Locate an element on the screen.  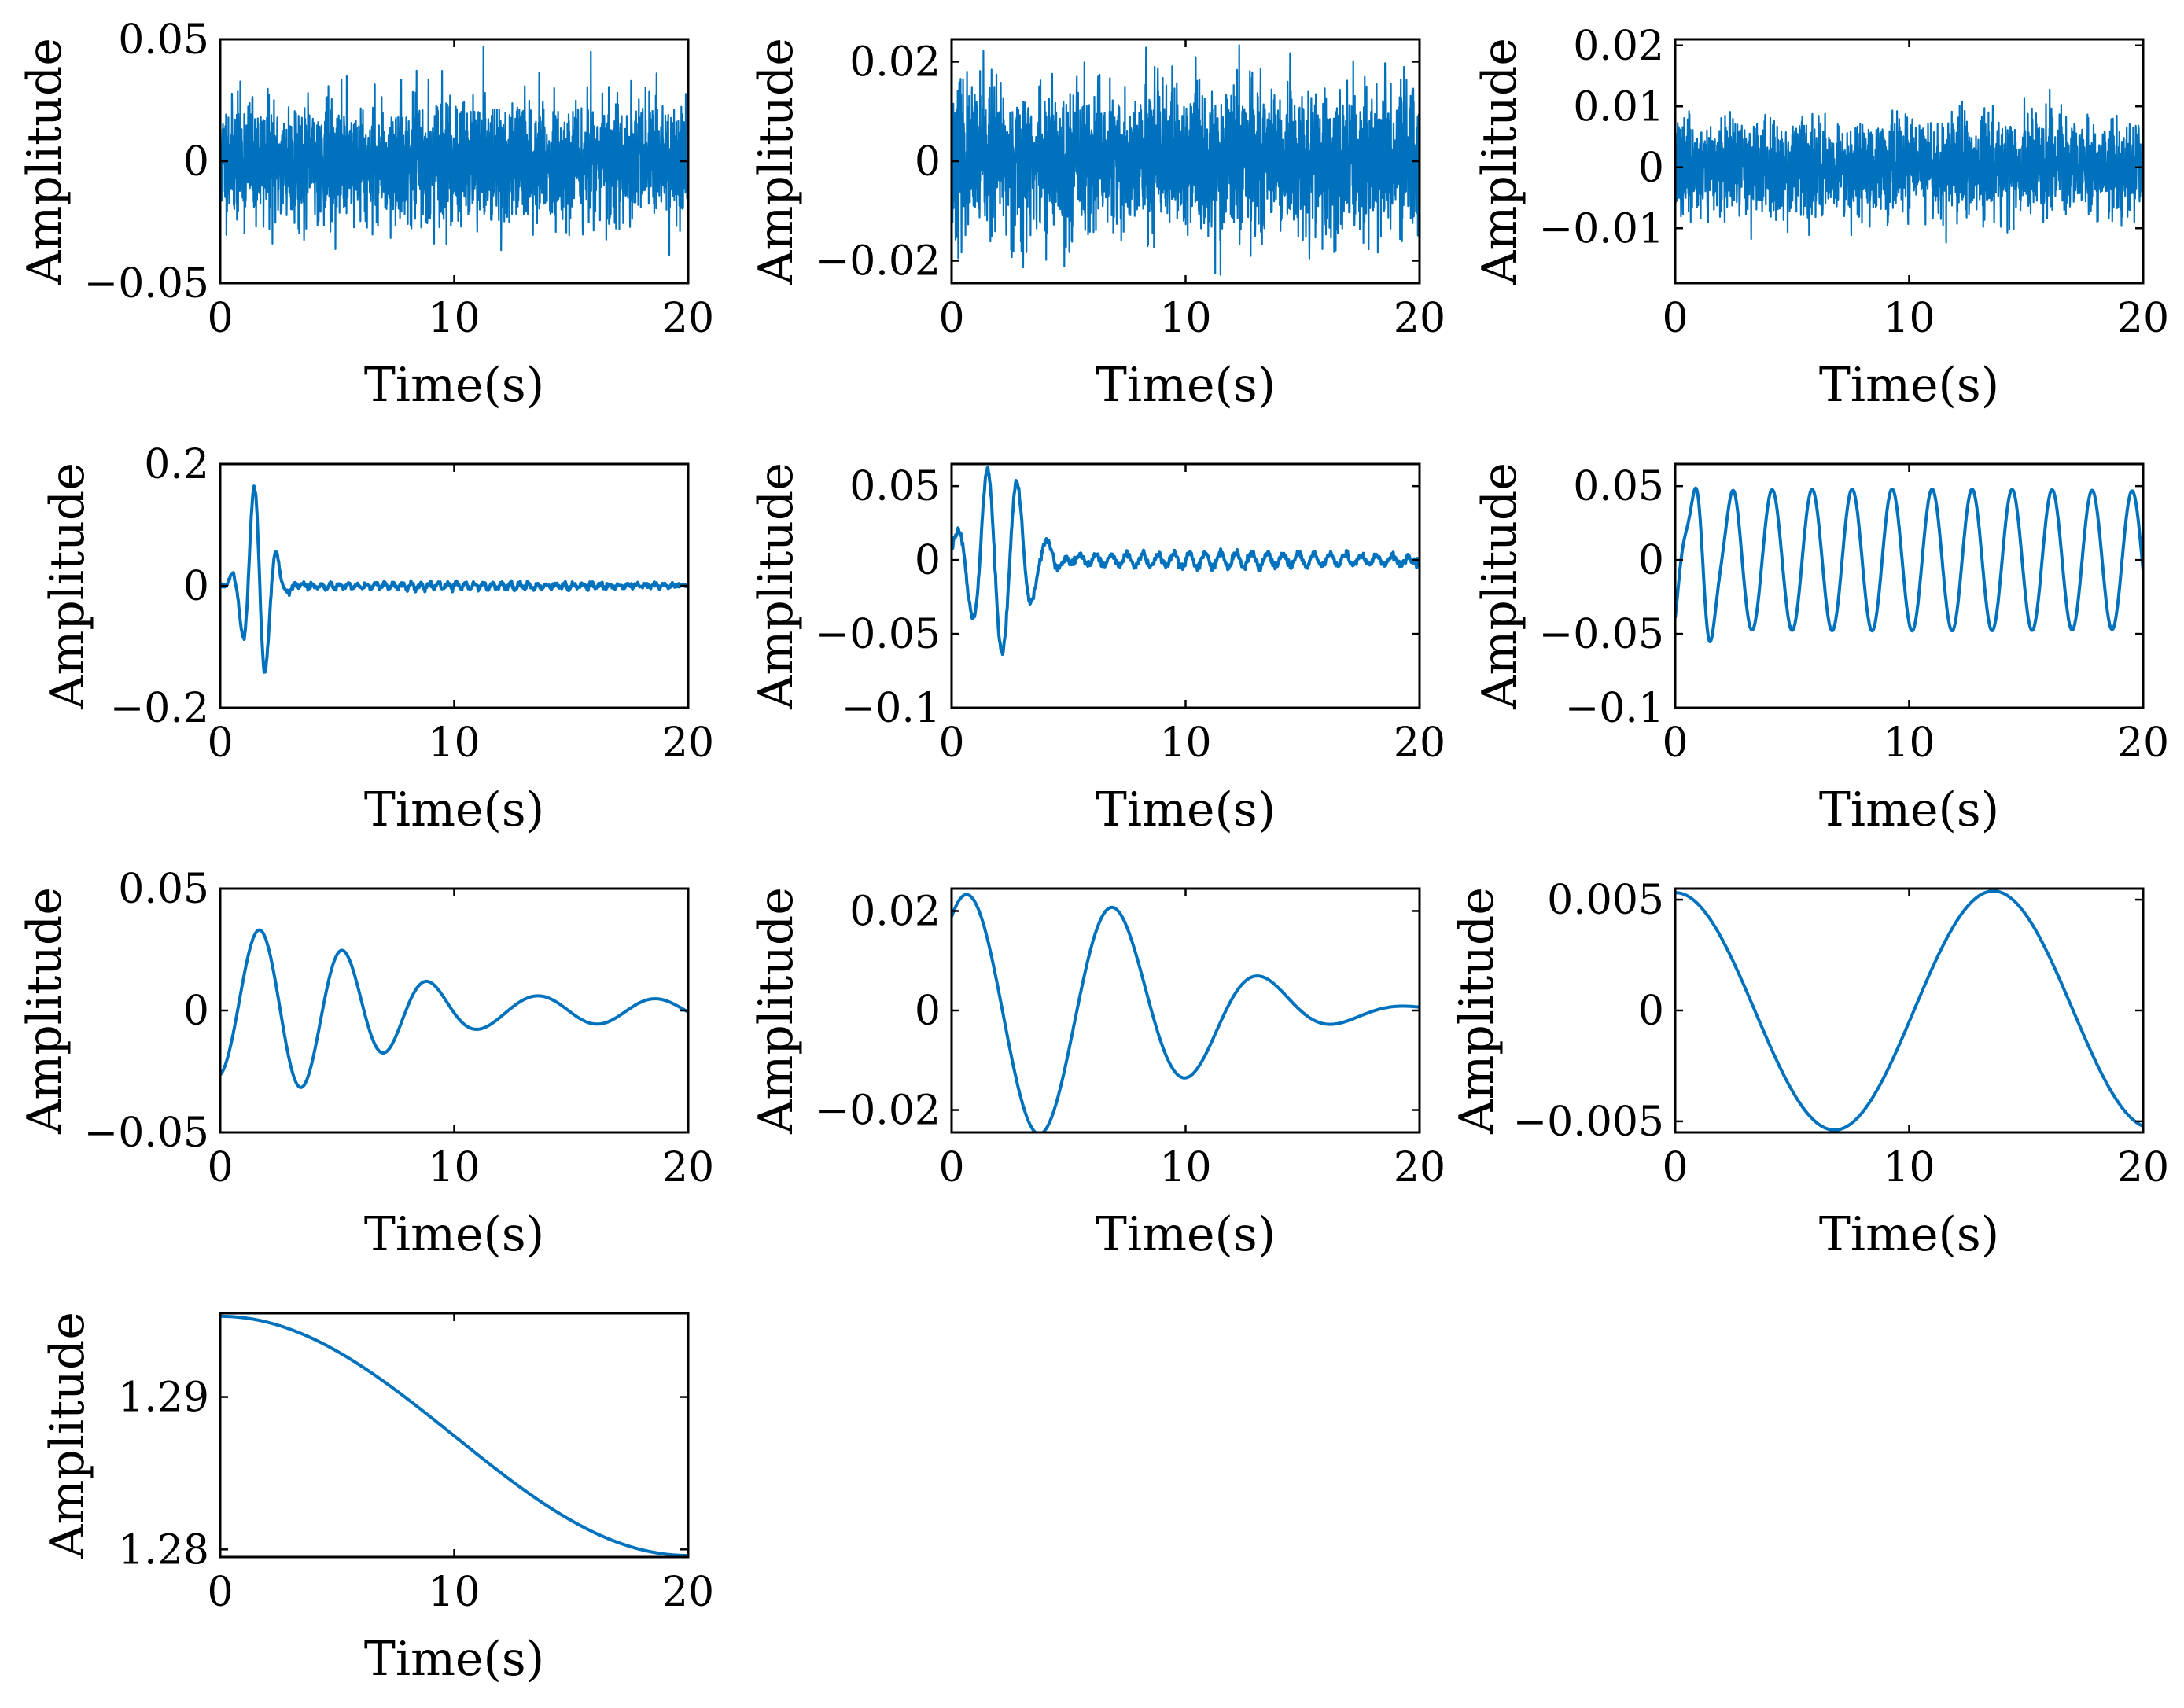
axes-box is located at coordinates (1185, 586).